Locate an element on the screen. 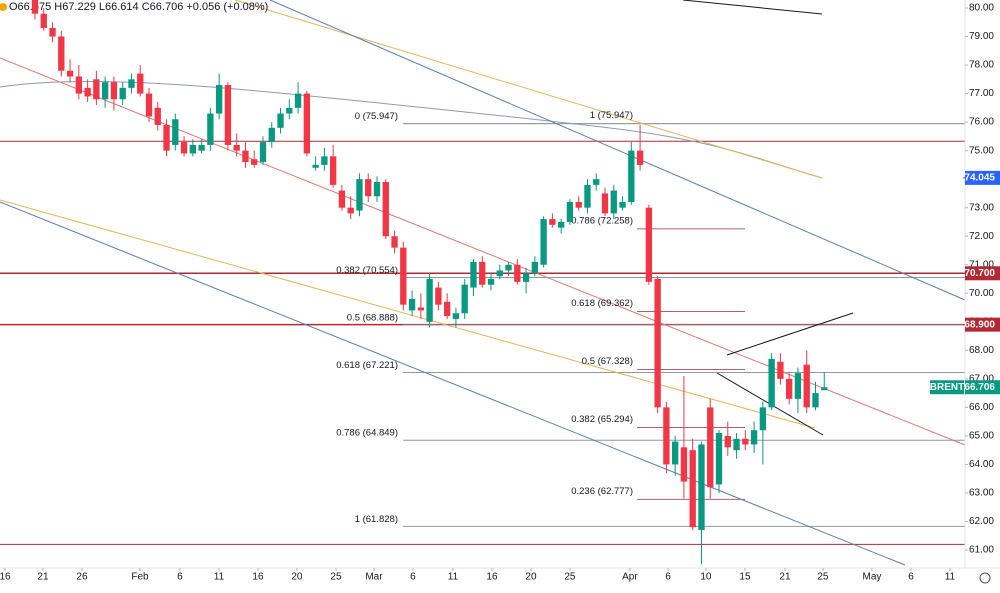 This screenshot has height=593, width=1000. y-tick-label: 79.00 is located at coordinates (981, 36).